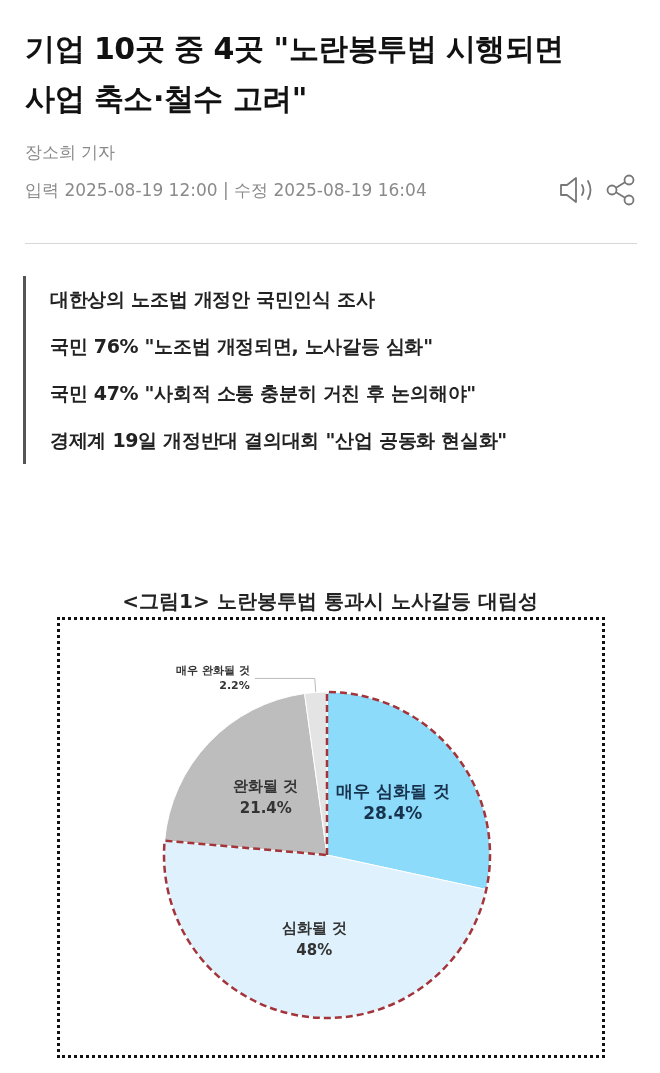 The width and height of the screenshot is (660, 1073). What do you see at coordinates (70, 152) in the screenshot?
I see `text: 장소희 기자` at bounding box center [70, 152].